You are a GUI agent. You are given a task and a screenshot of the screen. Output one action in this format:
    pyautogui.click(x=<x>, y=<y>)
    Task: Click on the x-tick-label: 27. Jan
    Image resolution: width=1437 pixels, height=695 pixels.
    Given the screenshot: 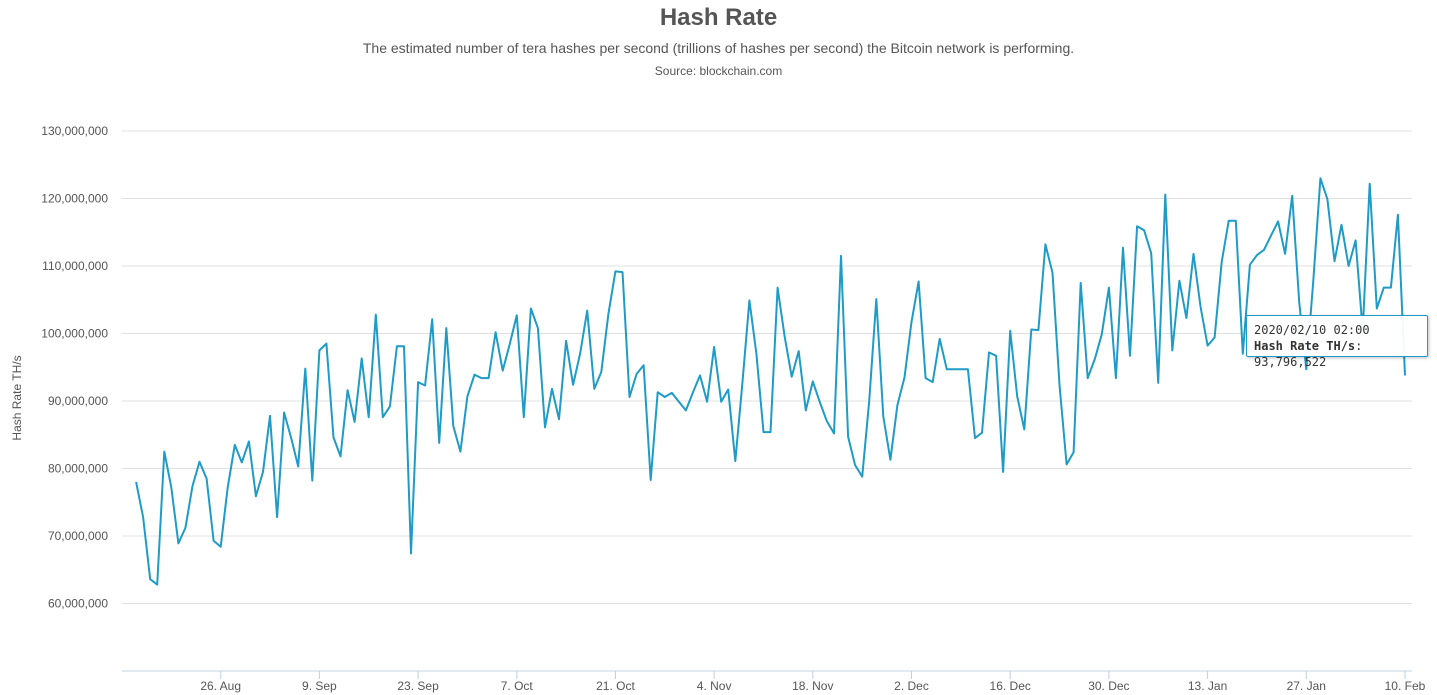 What is the action you would take?
    pyautogui.click(x=1306, y=686)
    